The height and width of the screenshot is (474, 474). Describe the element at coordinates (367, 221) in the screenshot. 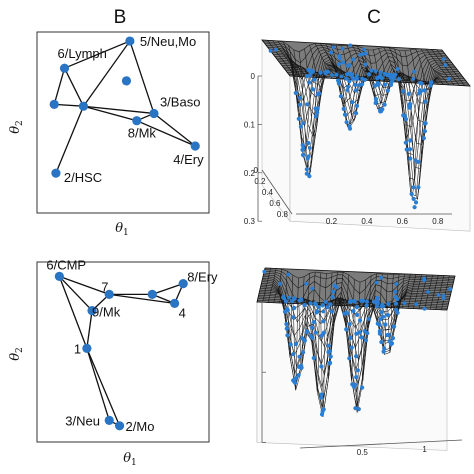

I see `x-tick-label: 0.4` at that location.